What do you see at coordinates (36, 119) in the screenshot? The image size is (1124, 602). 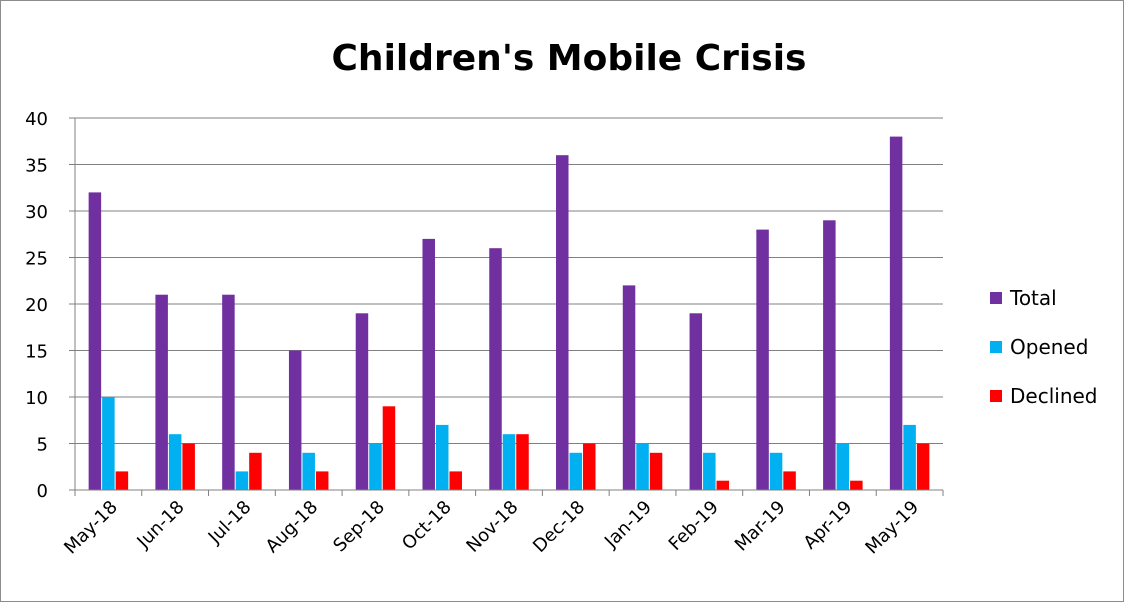 I see `y-tick-label: 40` at bounding box center [36, 119].